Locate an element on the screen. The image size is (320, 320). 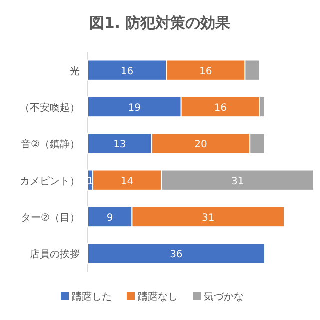
data-label: 19 is located at coordinates (135, 108).